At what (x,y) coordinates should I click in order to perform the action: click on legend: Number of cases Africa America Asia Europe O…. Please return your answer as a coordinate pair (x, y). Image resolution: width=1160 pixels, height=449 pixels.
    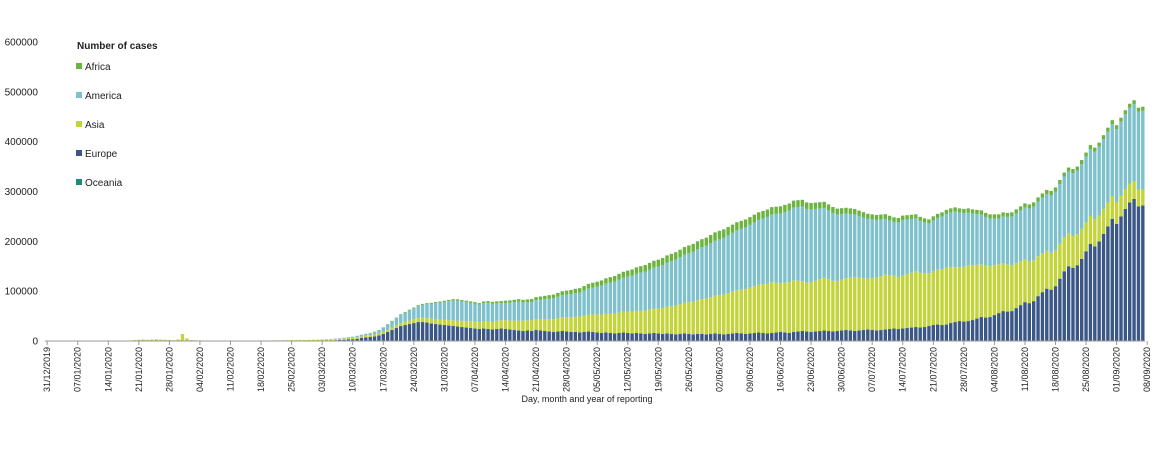
    Looking at the image, I should click on (117, 115).